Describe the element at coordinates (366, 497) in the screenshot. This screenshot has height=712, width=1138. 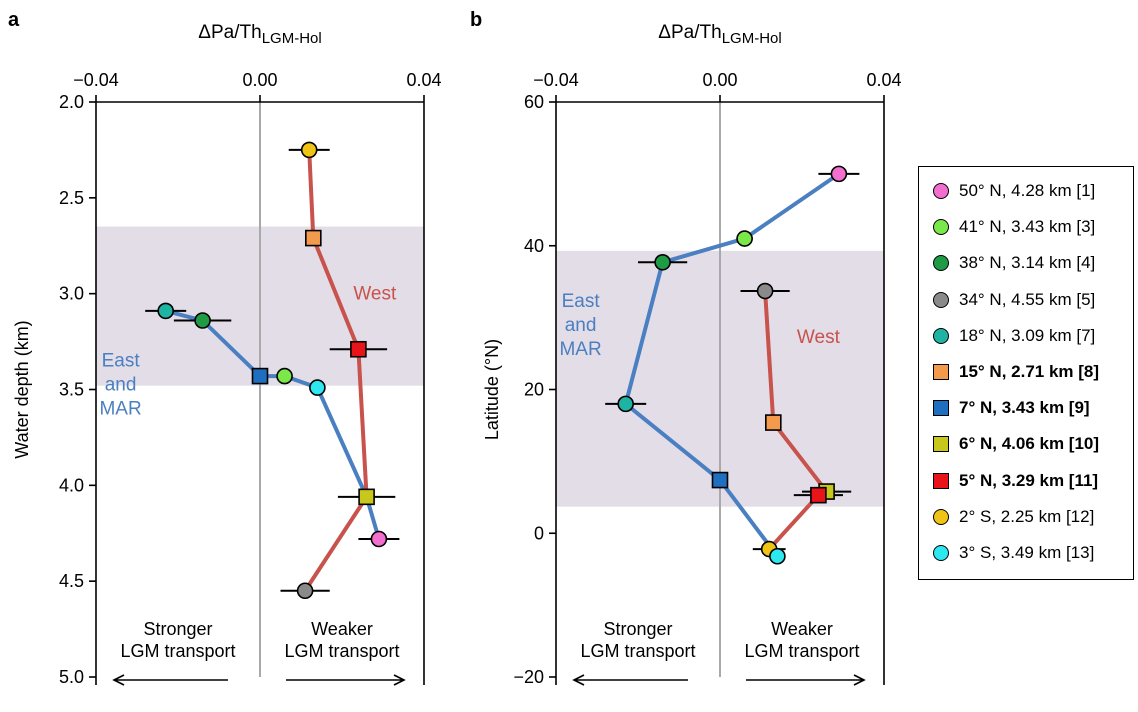
I see `site-10-marker` at that location.